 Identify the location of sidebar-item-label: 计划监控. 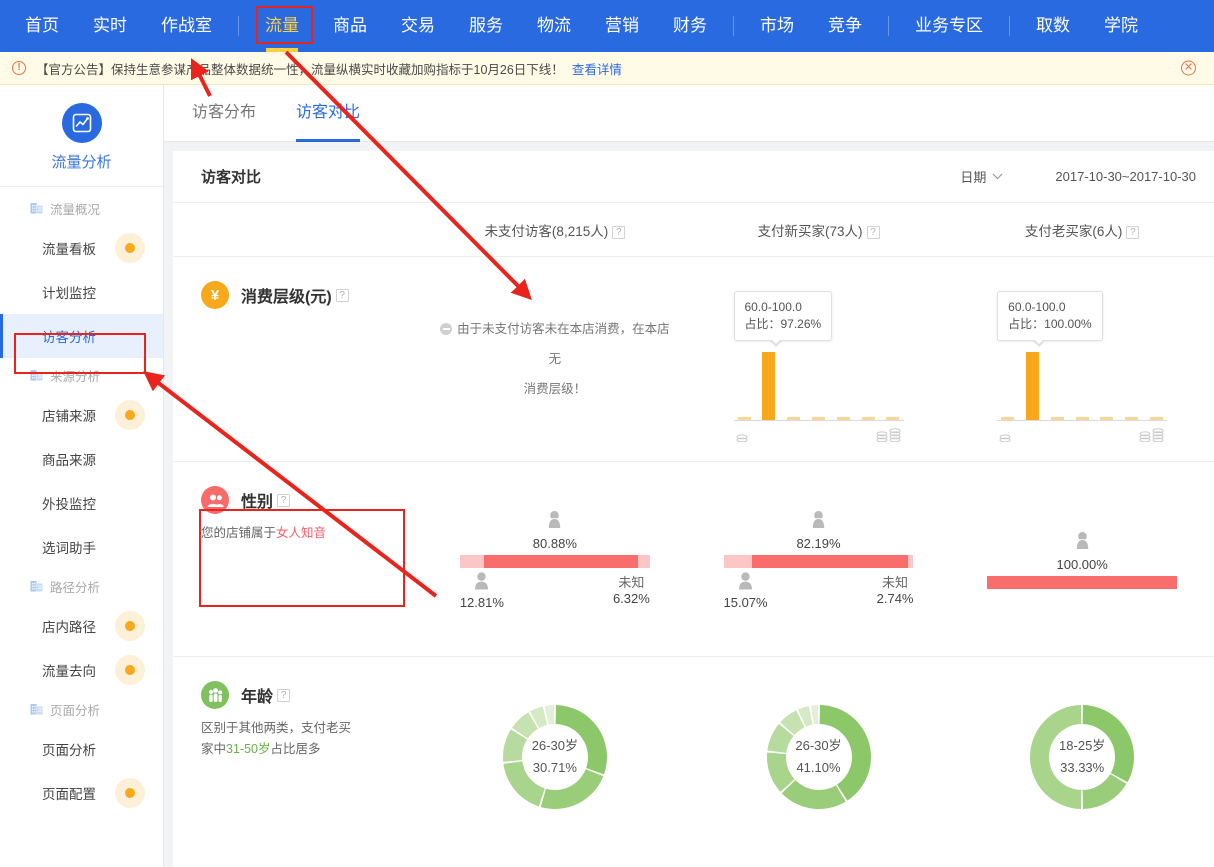
(69, 293).